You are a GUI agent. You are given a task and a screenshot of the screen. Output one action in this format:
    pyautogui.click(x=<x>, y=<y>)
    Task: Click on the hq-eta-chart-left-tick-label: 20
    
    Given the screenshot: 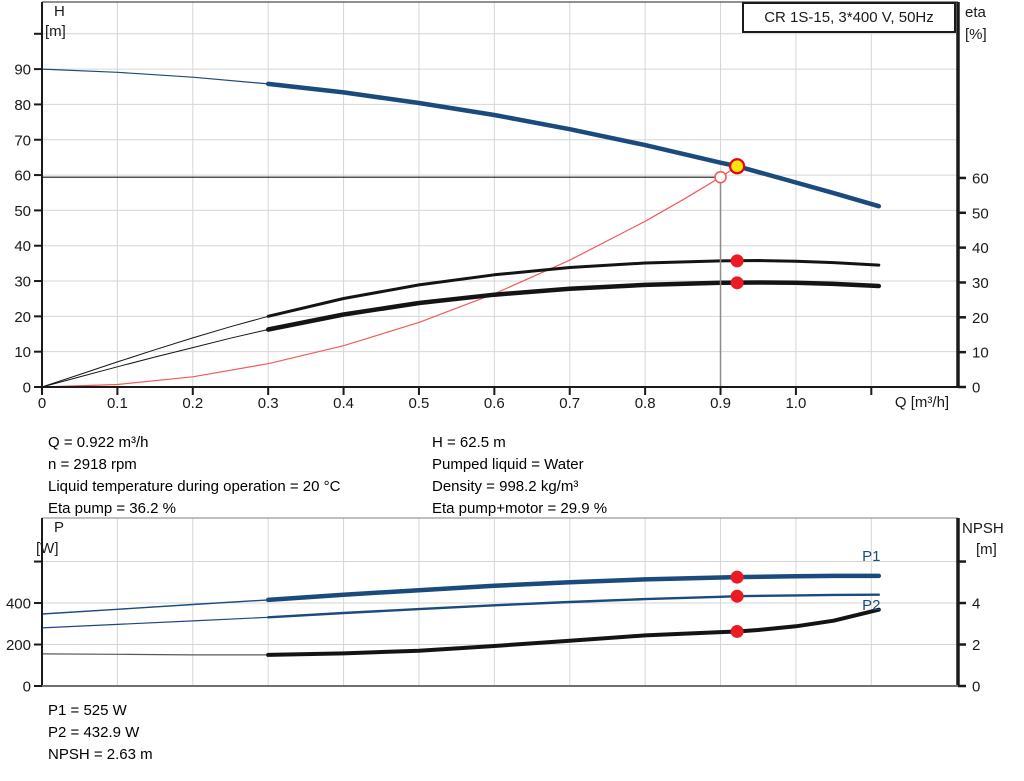 What is the action you would take?
    pyautogui.click(x=22, y=317)
    